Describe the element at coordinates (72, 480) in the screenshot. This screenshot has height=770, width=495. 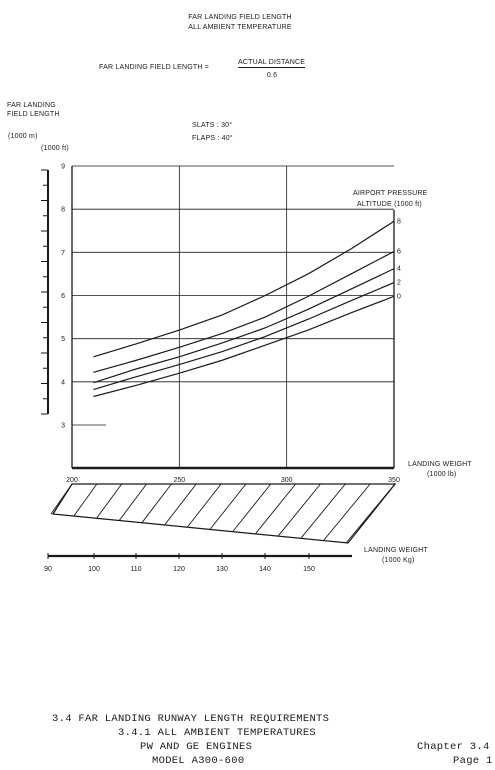
I see `x-tick-label: 200` at that location.